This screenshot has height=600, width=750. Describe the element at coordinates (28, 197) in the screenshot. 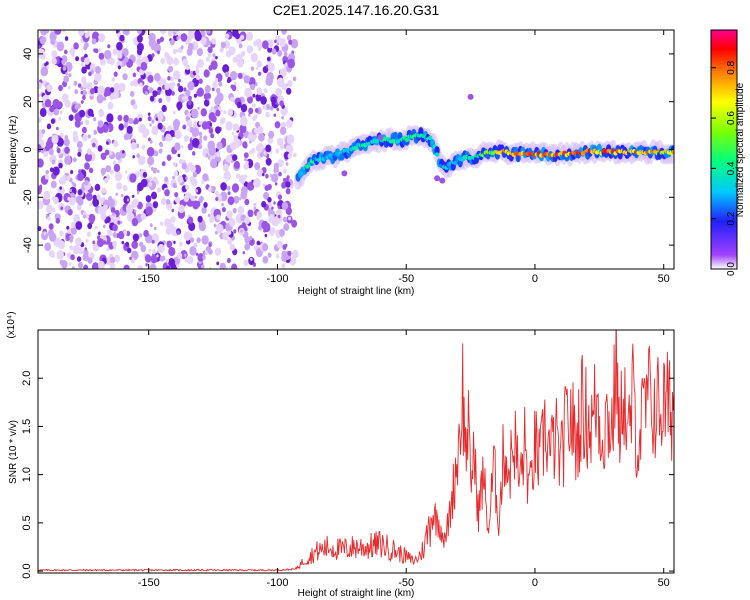

I see `y-tick-label: -20` at that location.